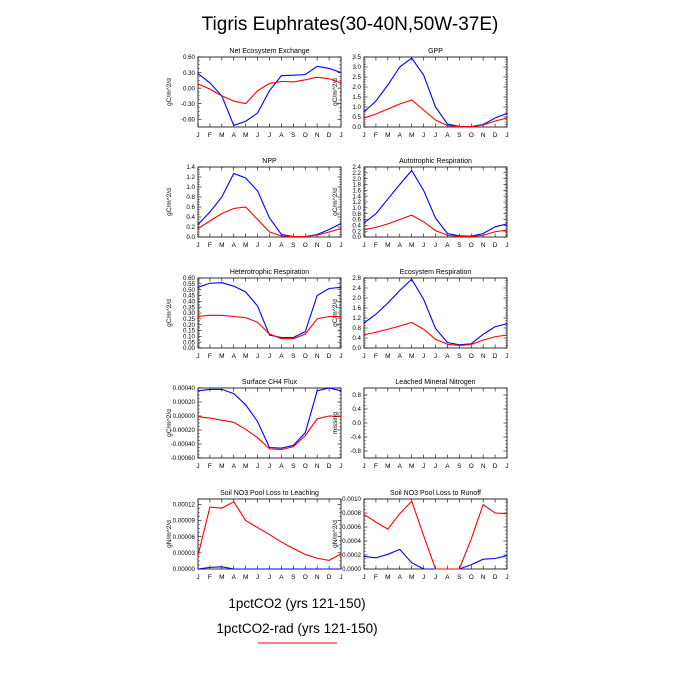 Image resolution: width=700 pixels, height=700 pixels. I want to click on y-tick-label: 0.0006, so click(351, 527).